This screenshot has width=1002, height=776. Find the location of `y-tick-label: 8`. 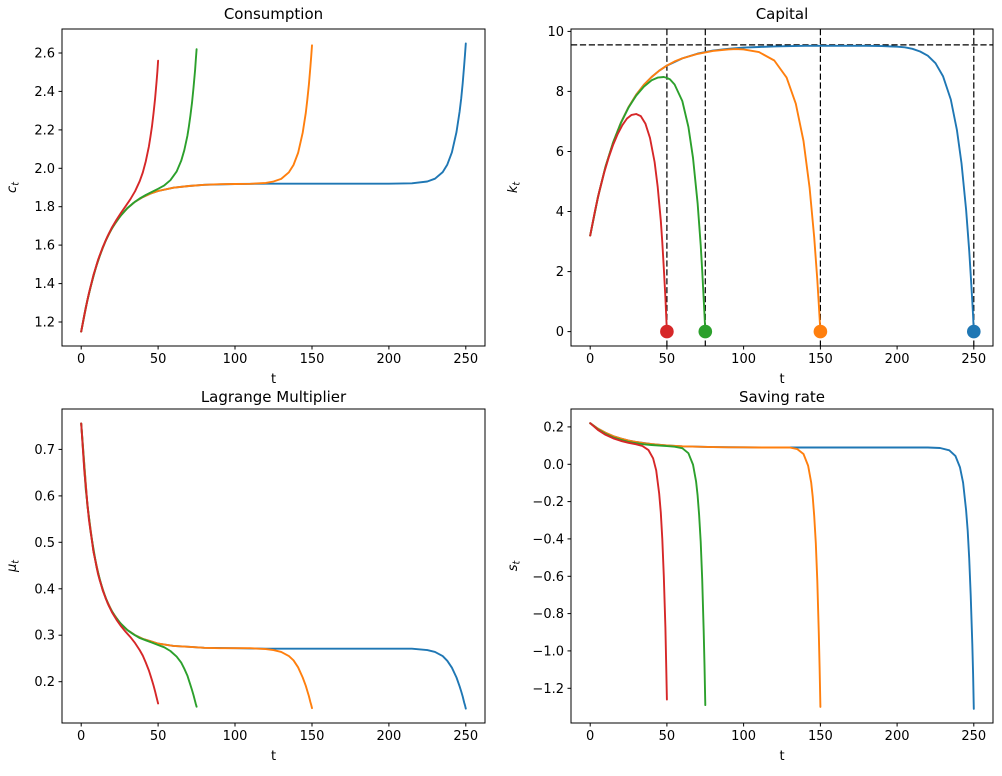

y-tick-label: 8 is located at coordinates (560, 92).